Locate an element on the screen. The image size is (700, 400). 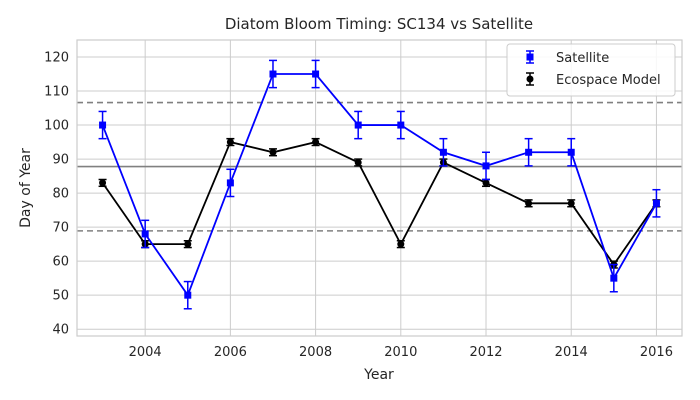
legend-label-ecospace-model: Ecospace Model is located at coordinates (608, 80).